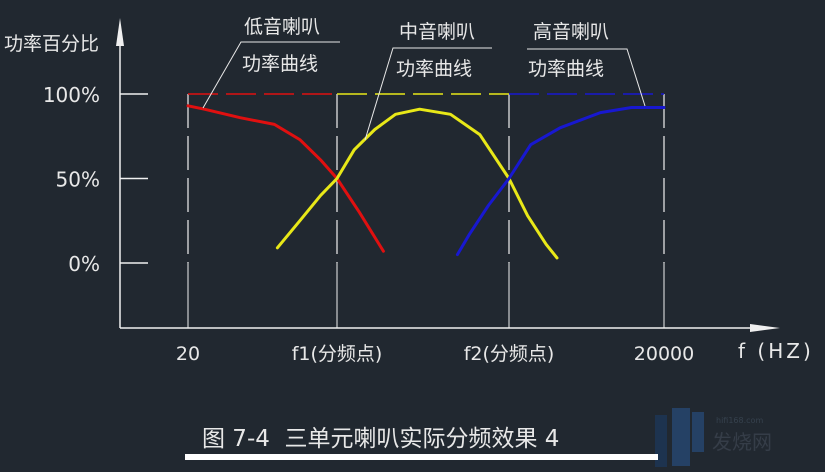 This screenshot has width=825, height=472. I want to click on high-leader-line, so click(586, 77).